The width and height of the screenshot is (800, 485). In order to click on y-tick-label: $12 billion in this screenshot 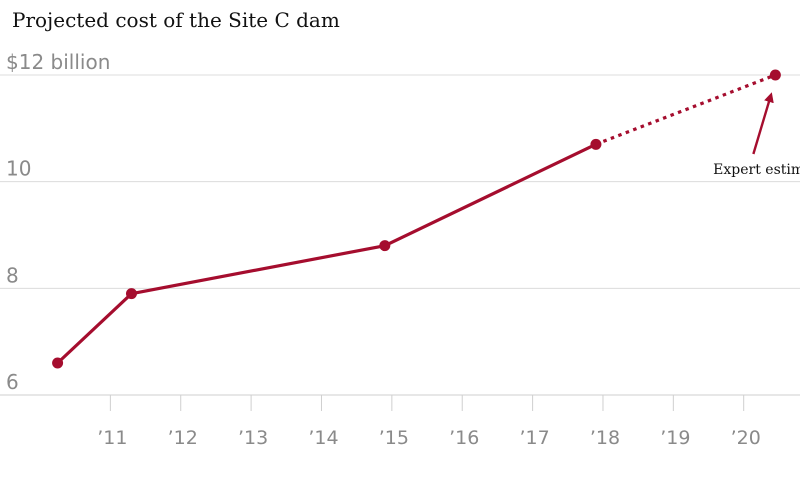, I will do `click(58, 62)`.